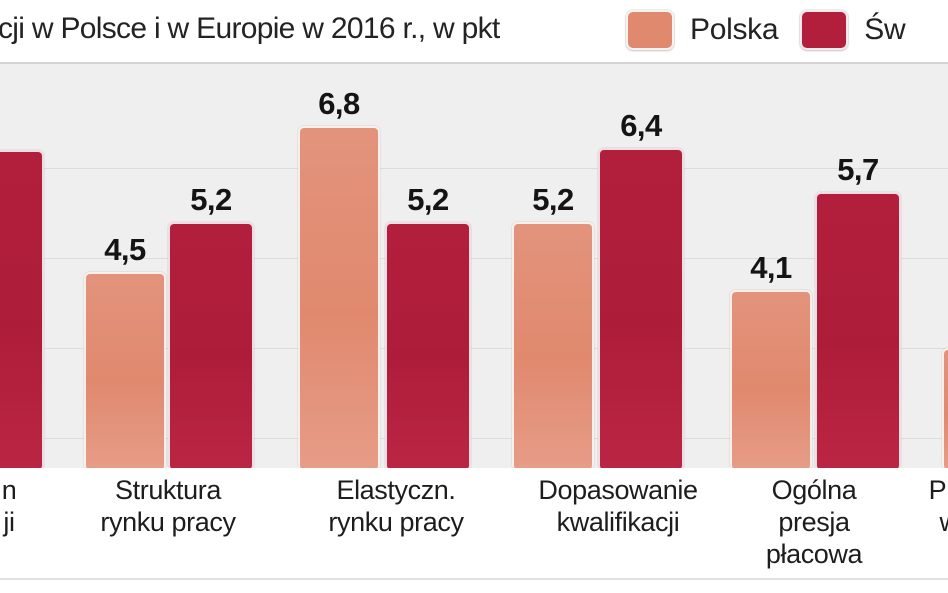 The width and height of the screenshot is (948, 593). Describe the element at coordinates (938, 490) in the screenshot. I see `xlabel-line: Pre` at that location.